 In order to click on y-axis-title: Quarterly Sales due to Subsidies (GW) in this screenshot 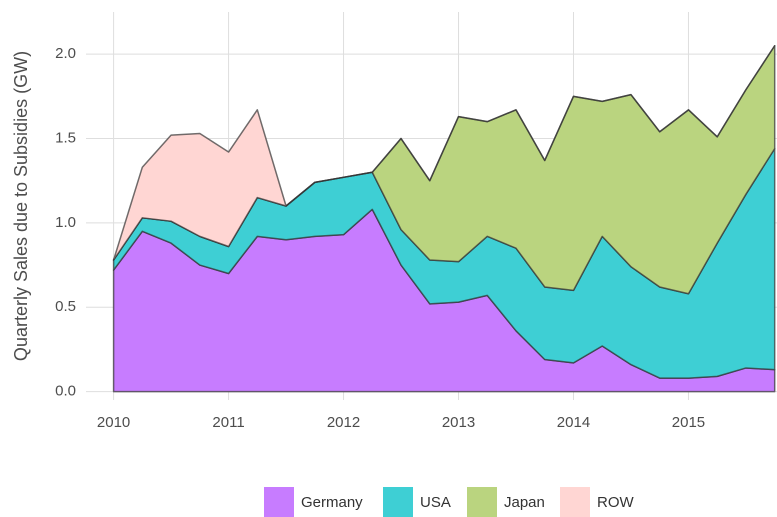, I will do `click(21, 206)`.